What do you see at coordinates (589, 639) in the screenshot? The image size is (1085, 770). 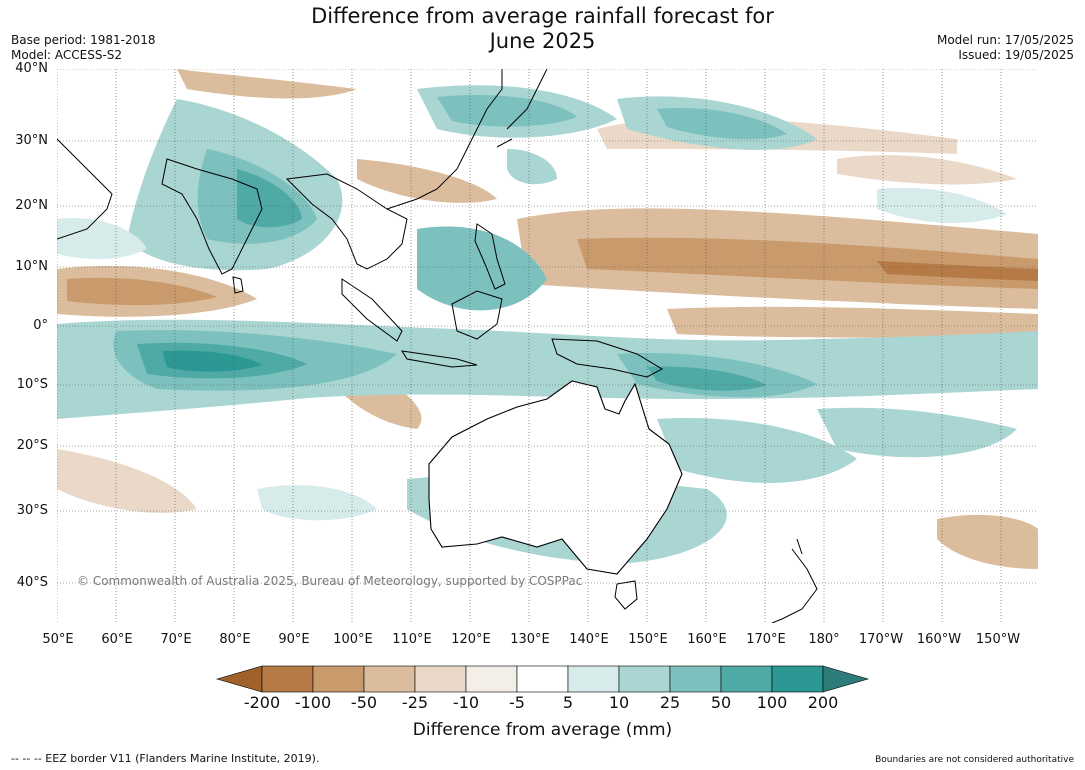 I see `lon-label-140e: 140°E` at bounding box center [589, 639].